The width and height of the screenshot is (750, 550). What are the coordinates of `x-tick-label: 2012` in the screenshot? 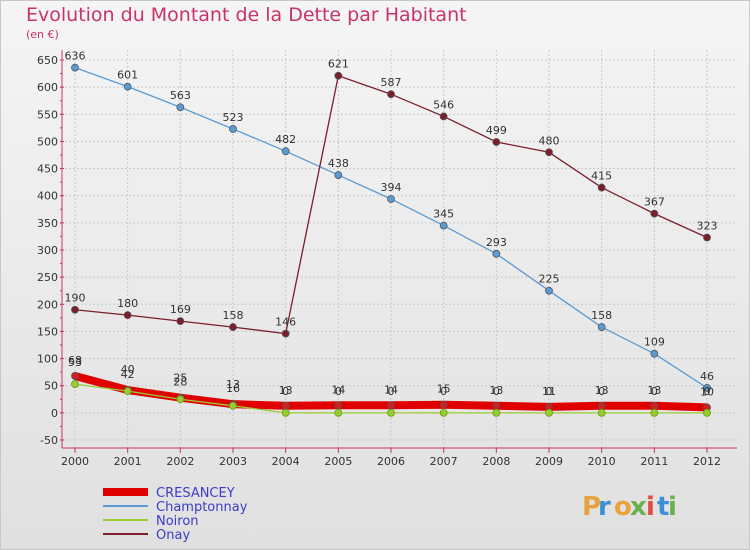 It's located at (707, 461).